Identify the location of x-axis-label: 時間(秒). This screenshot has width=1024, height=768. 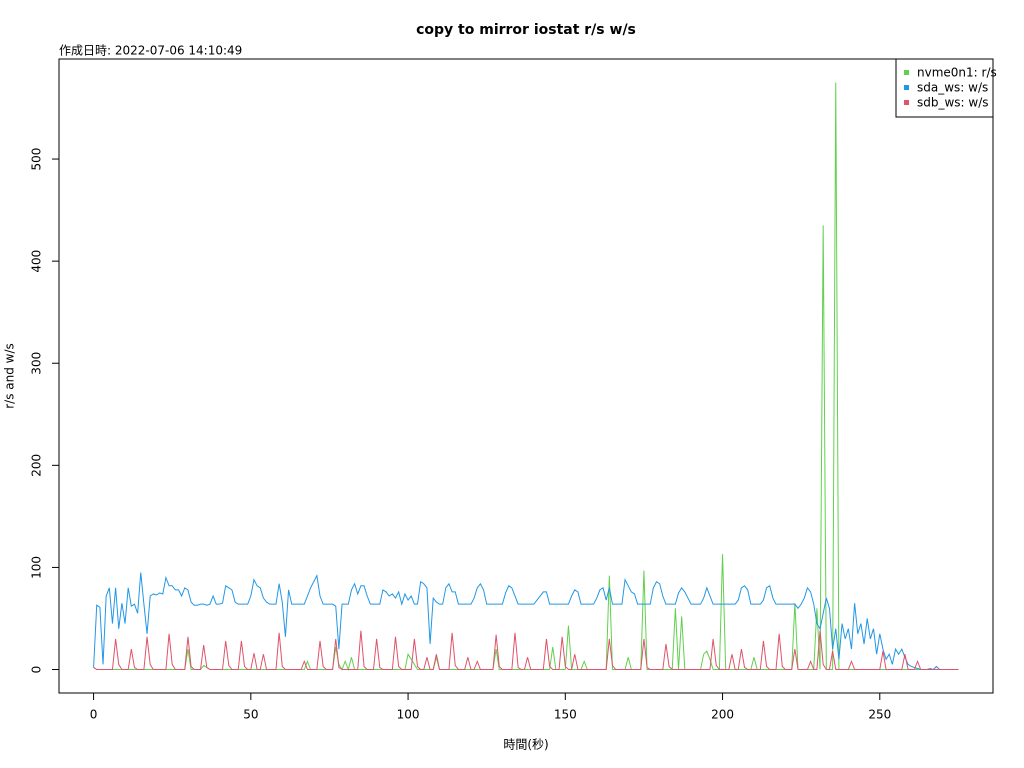
(525, 745).